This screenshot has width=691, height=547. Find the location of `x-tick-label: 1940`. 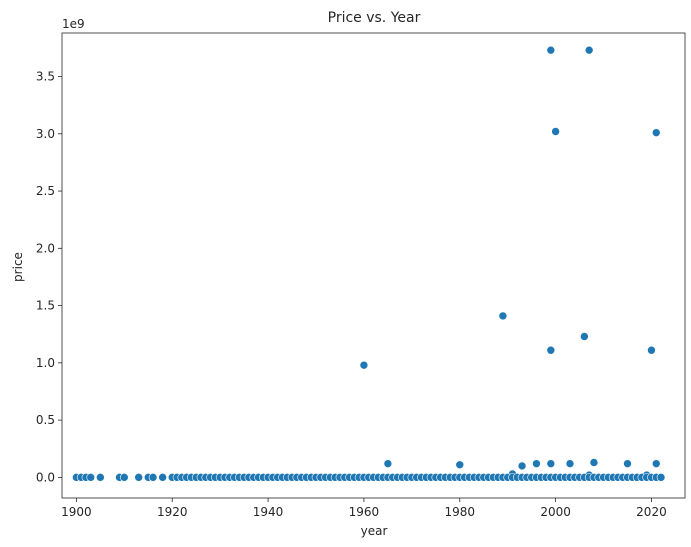

x-tick-label: 1940 is located at coordinates (268, 512).